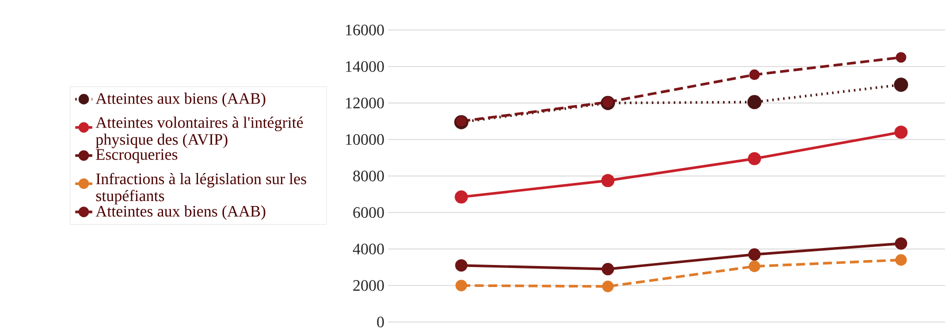  I want to click on y-tick-label: 12000, so click(365, 103).